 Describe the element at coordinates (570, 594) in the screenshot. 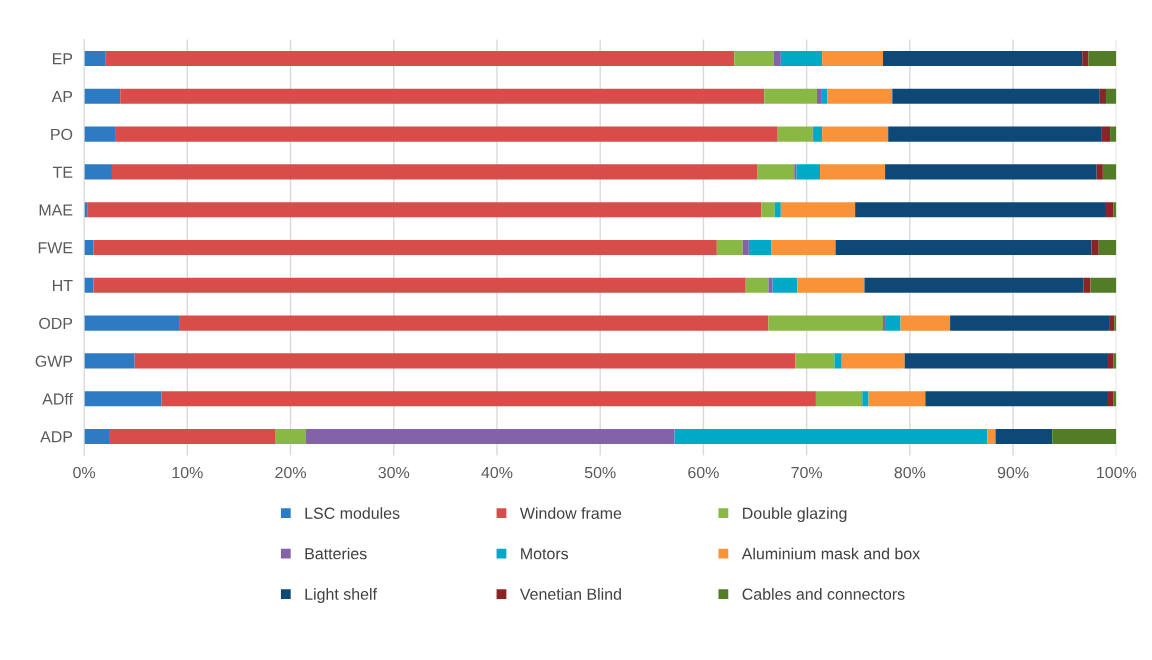

I see `legend-label: Venetian Blind` at that location.